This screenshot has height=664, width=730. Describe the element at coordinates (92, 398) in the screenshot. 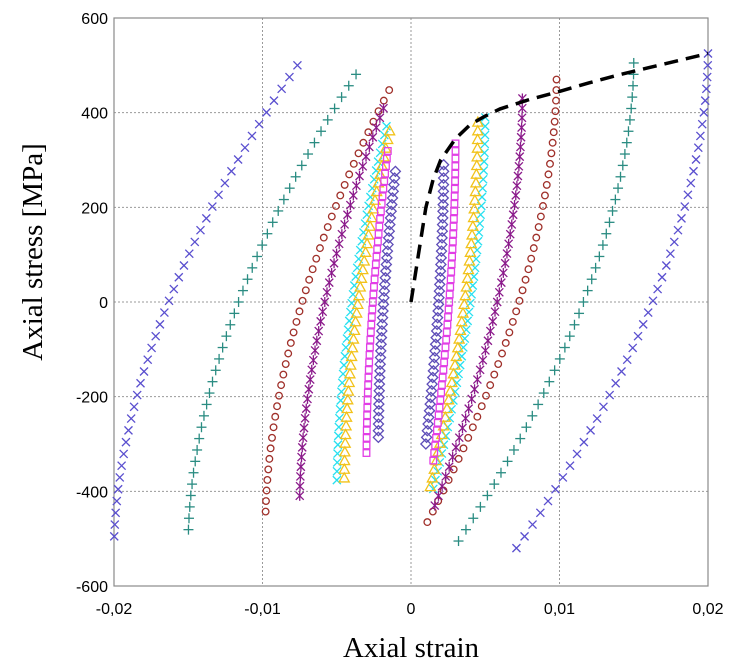

I see `y-tick-label: -200` at that location.